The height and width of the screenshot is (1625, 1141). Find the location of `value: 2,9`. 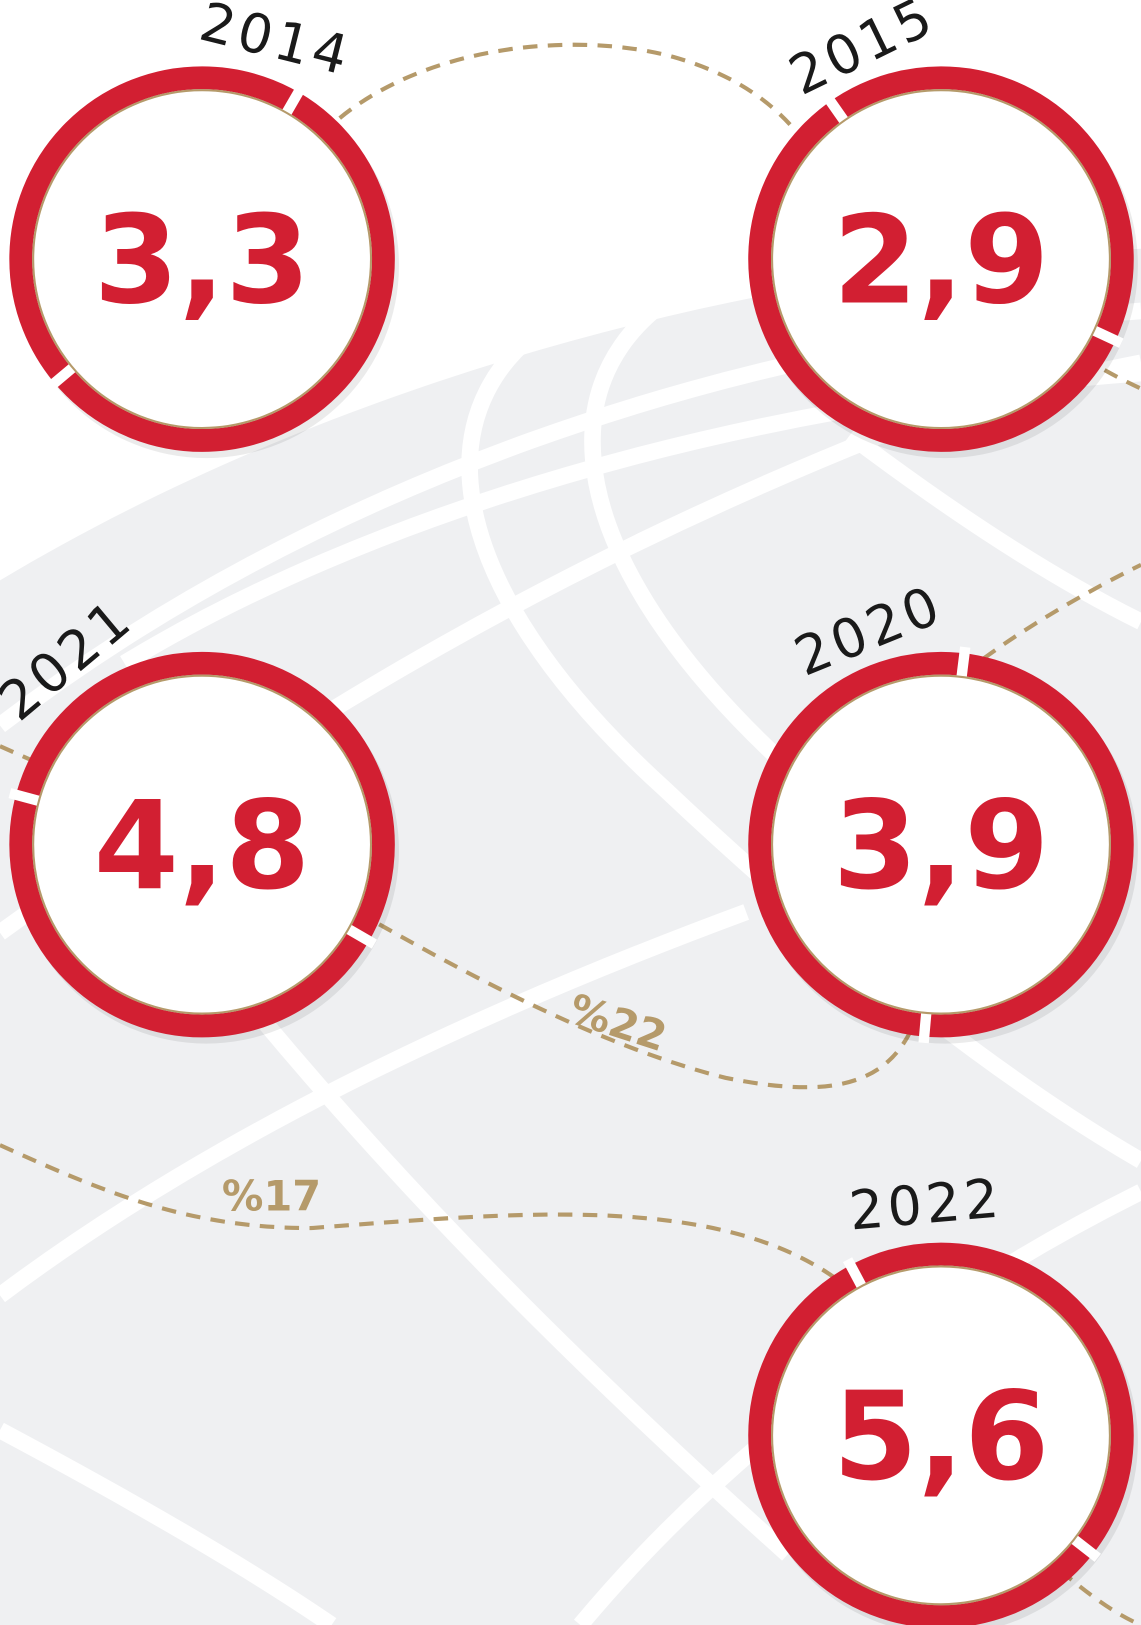

value: 2,9 is located at coordinates (941, 260).